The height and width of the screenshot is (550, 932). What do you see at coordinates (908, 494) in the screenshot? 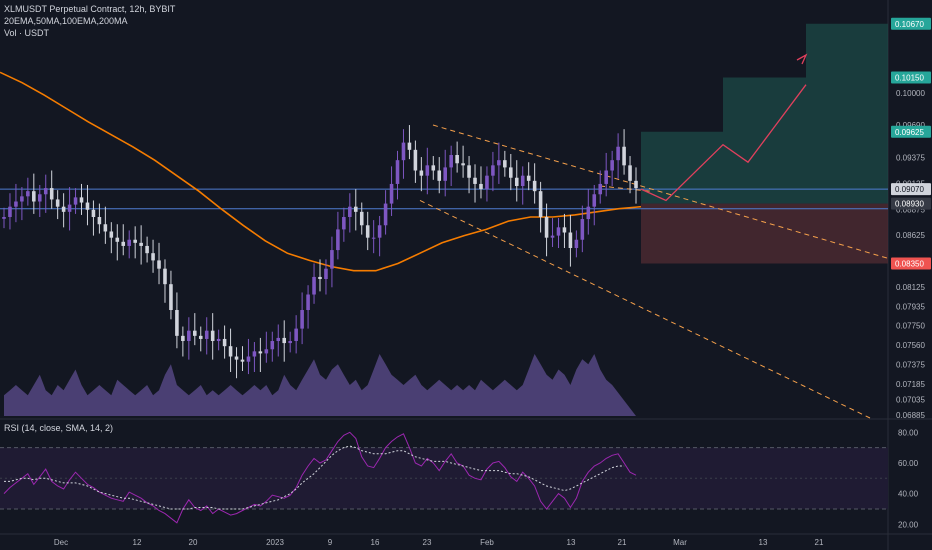
I see `rsi-tick-label: 40.00` at bounding box center [908, 494].